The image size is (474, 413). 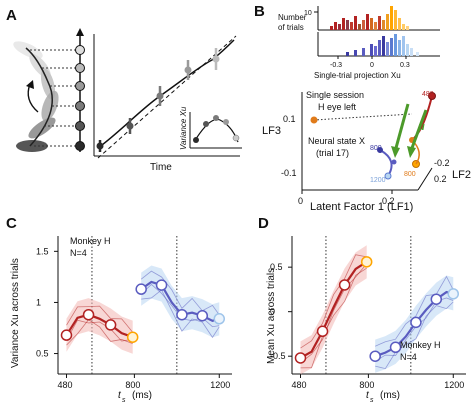 What do you see at coordinates (11, 223) in the screenshot?
I see `panel-c-label: C` at bounding box center [11, 223].